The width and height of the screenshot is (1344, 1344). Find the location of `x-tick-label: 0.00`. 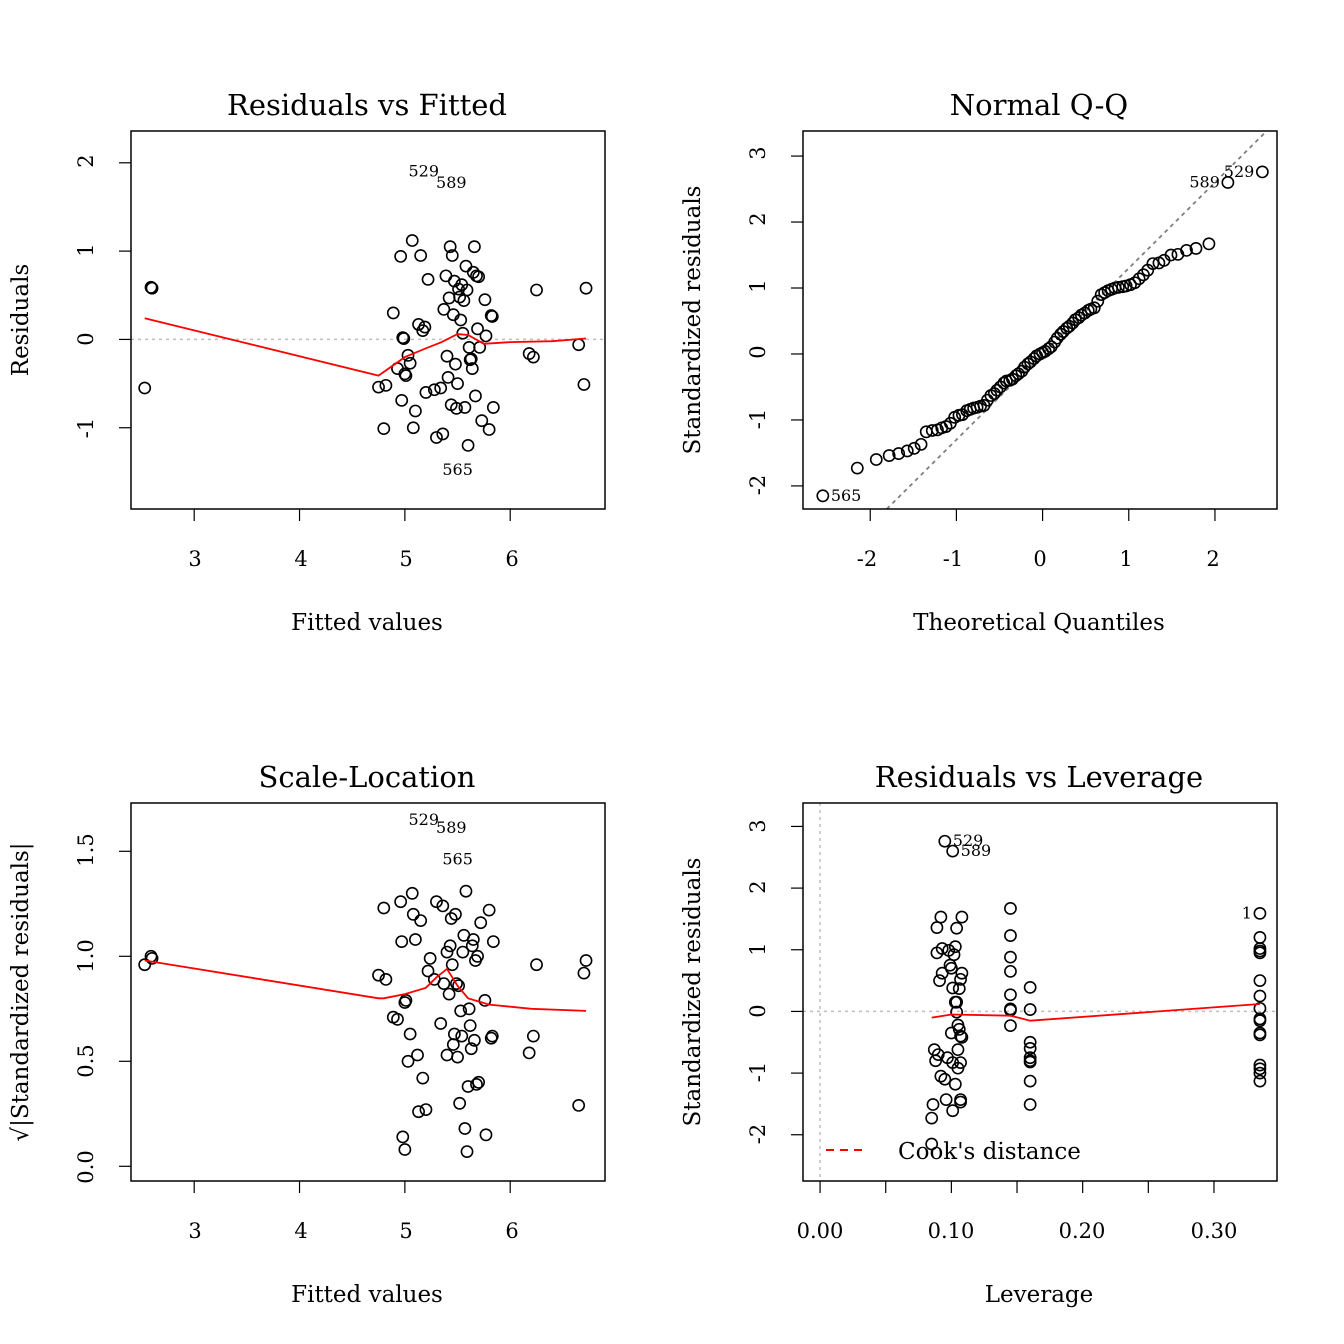

x-tick-label: 0.00 is located at coordinates (820, 1231).